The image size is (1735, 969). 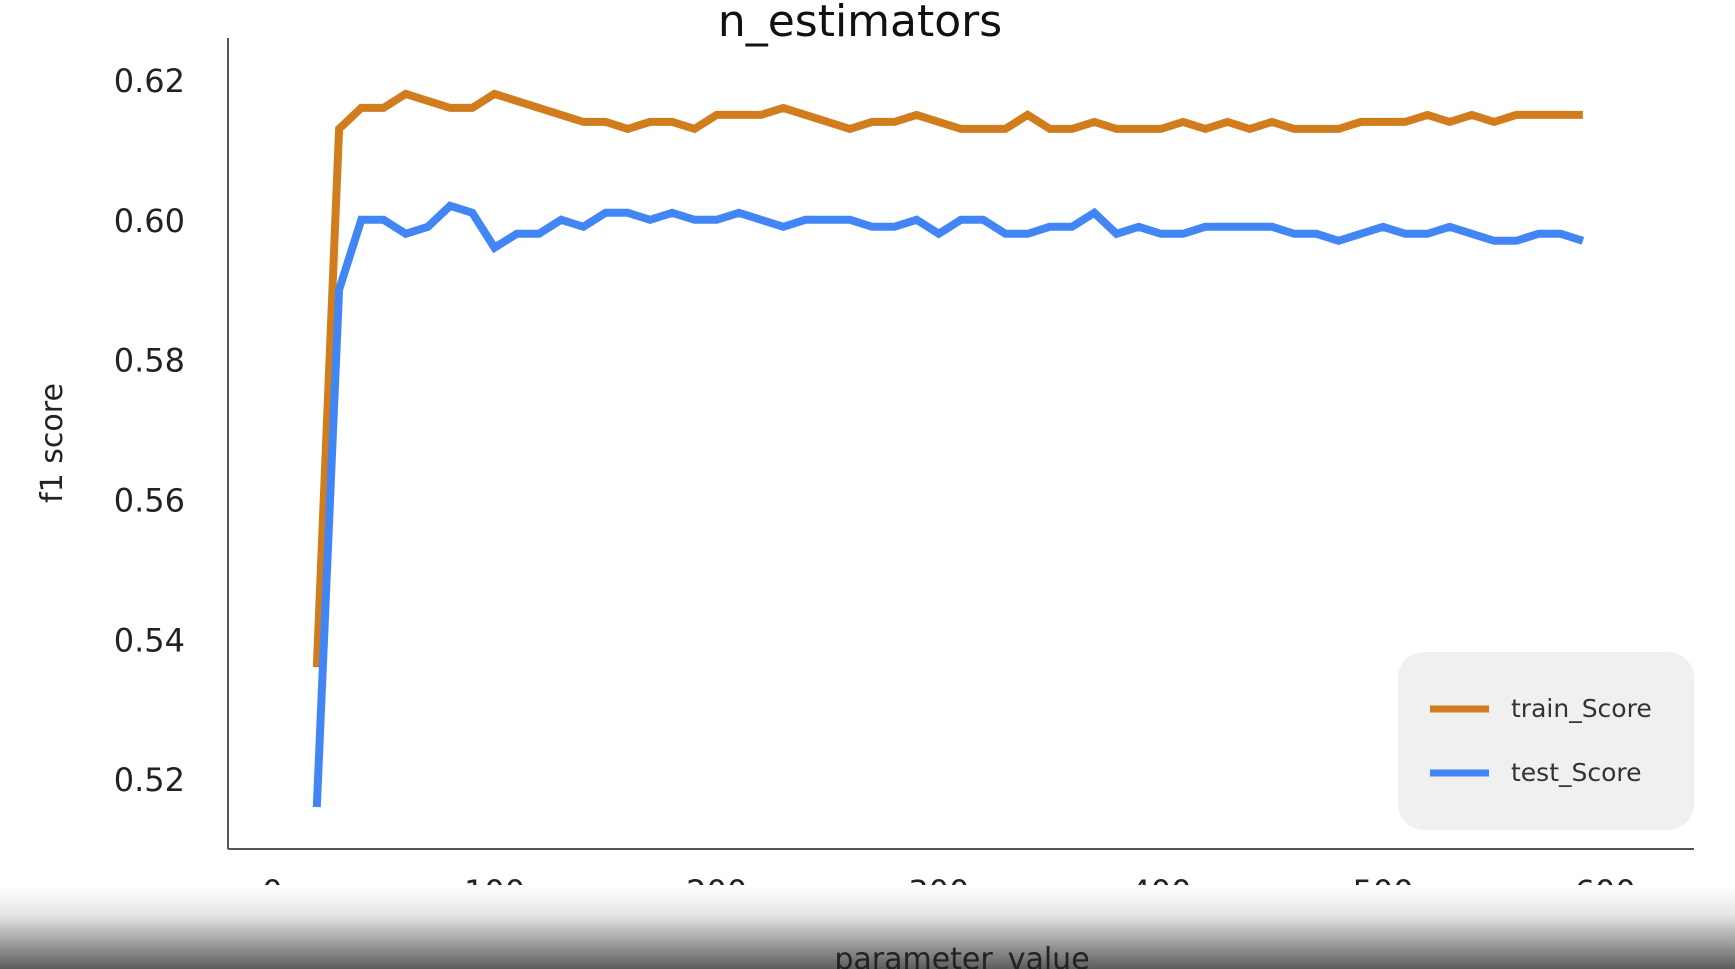 I want to click on legend-box, so click(x=1546, y=741).